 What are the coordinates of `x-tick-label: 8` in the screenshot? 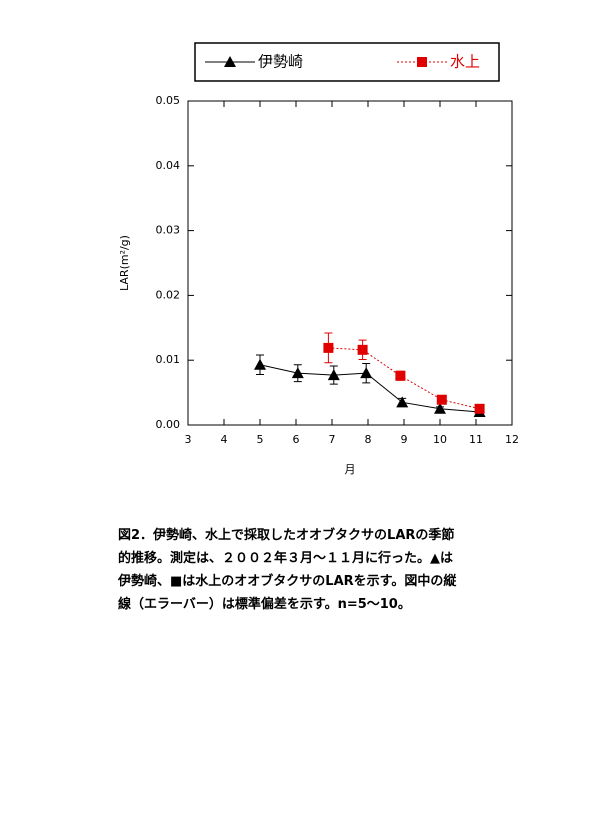 It's located at (368, 439).